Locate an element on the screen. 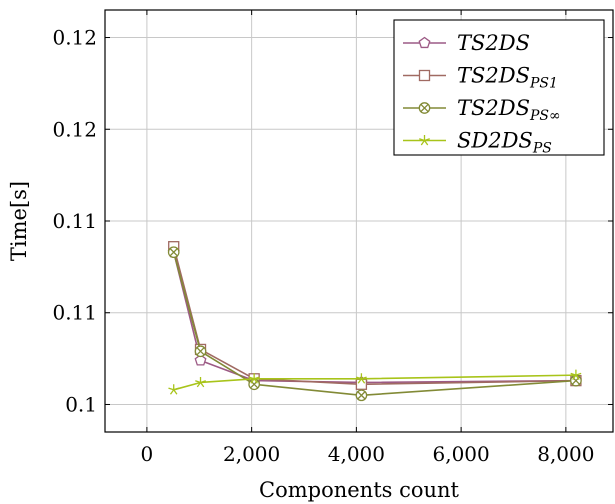 The height and width of the screenshot is (504, 615). x-axis-label: Components count is located at coordinates (359, 490).